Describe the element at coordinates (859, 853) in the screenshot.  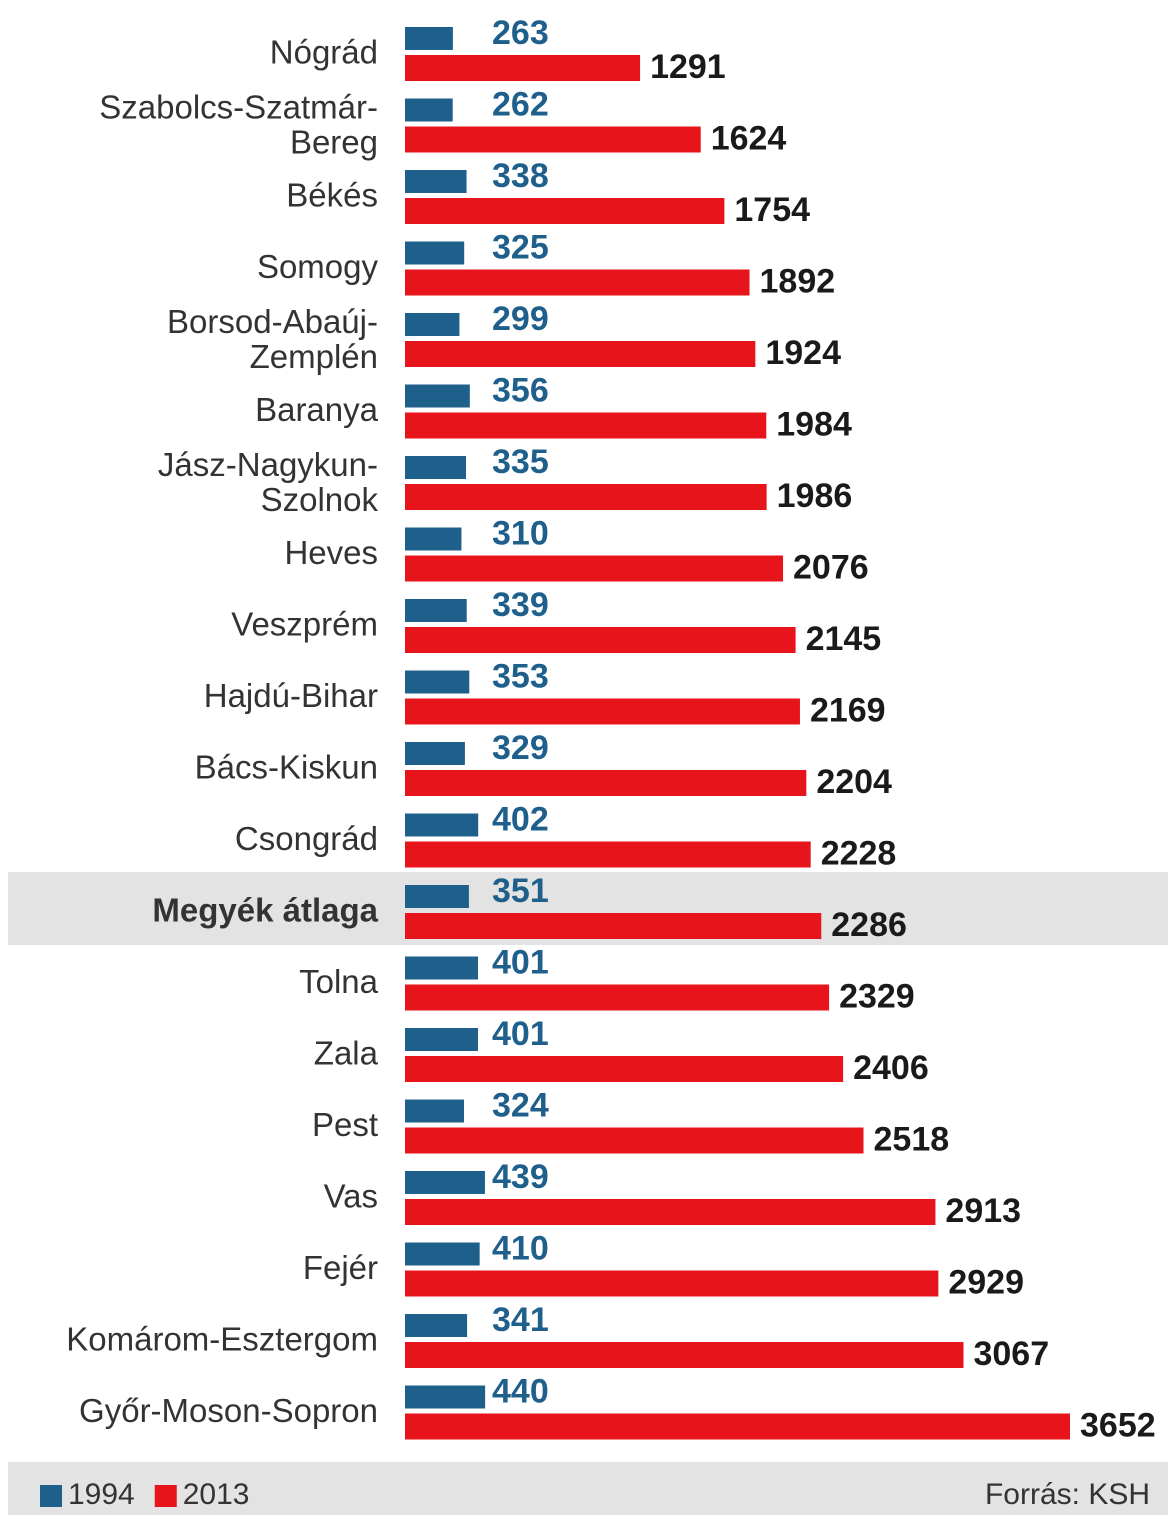
I see `value-label: 2228` at that location.